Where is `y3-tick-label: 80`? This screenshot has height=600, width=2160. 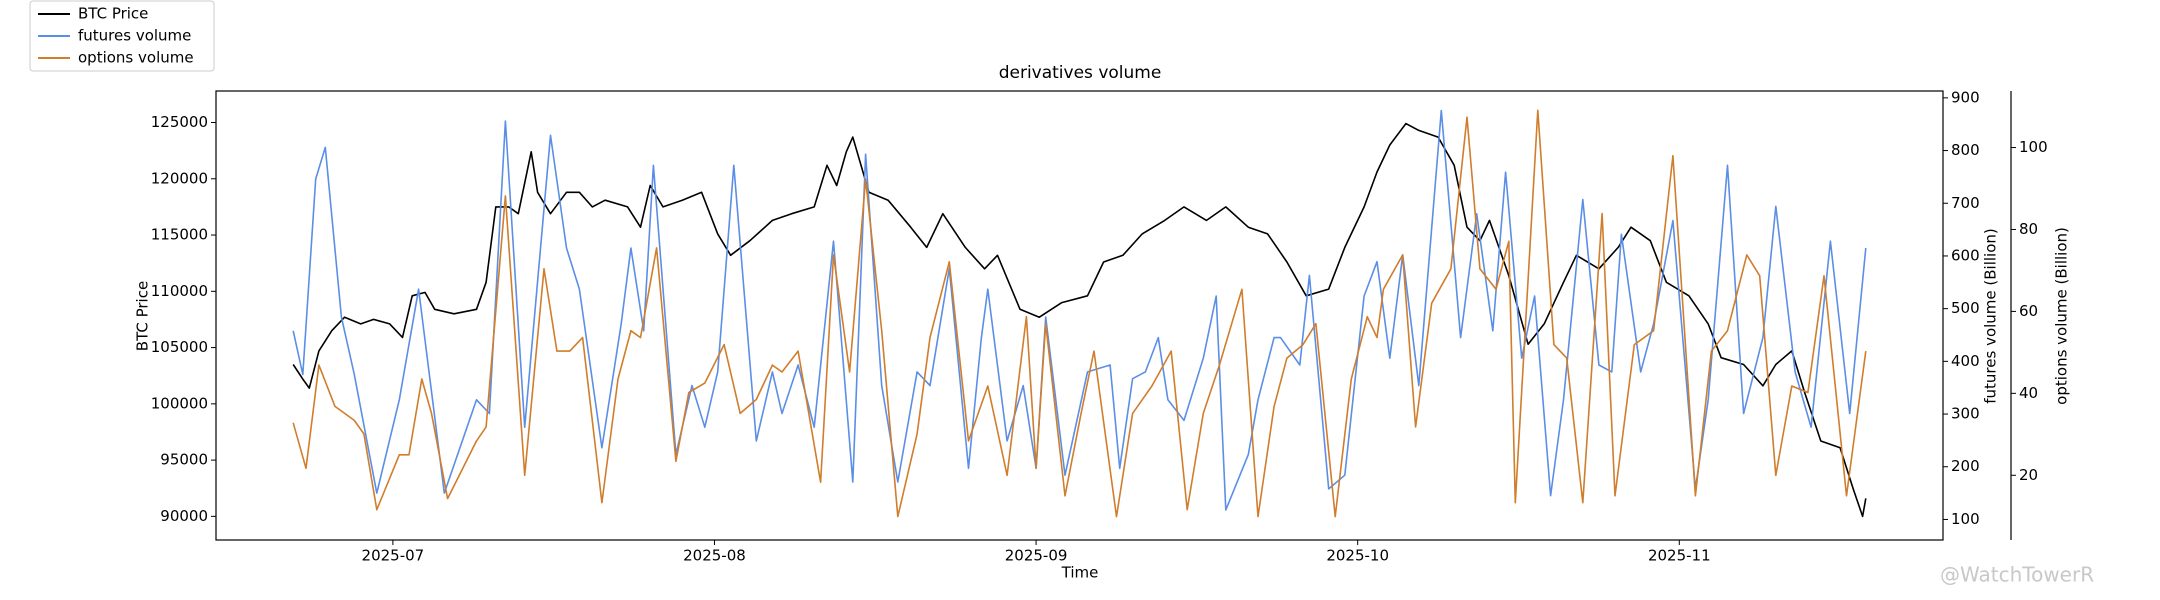 y3-tick-label: 80 is located at coordinates (2028, 229).